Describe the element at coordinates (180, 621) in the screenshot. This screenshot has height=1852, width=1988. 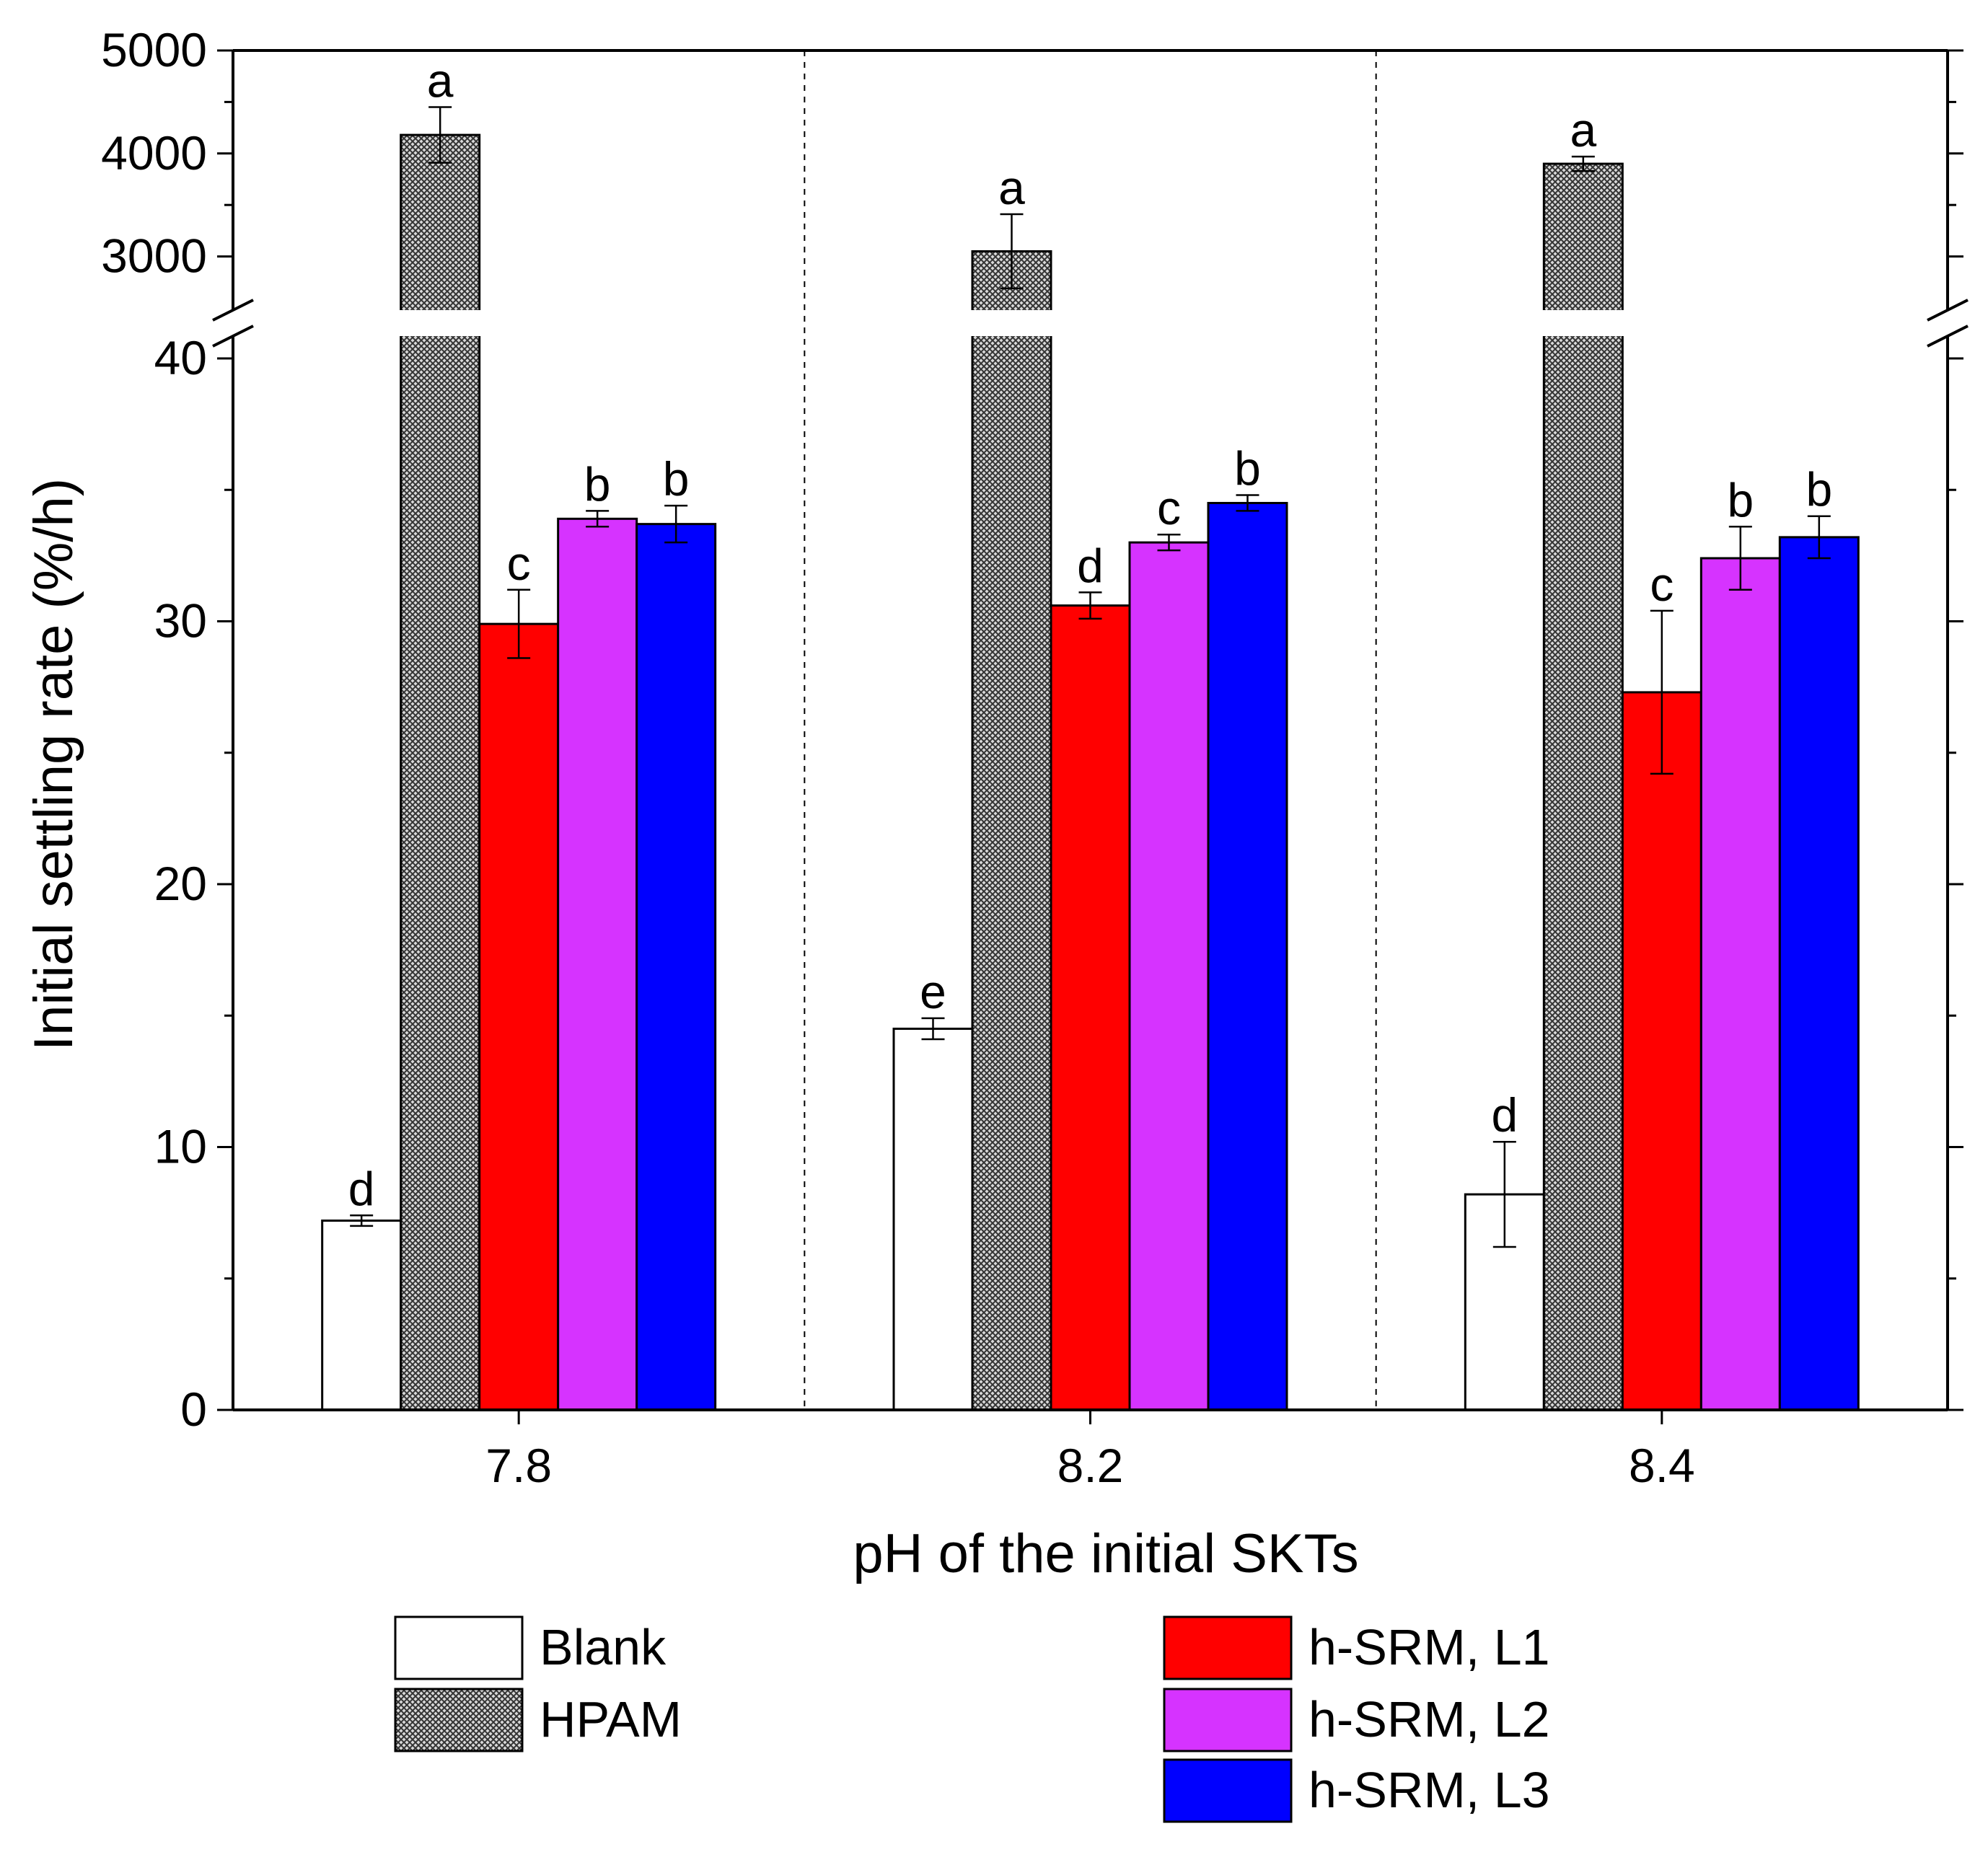
I see `y-tick-label: 30` at that location.